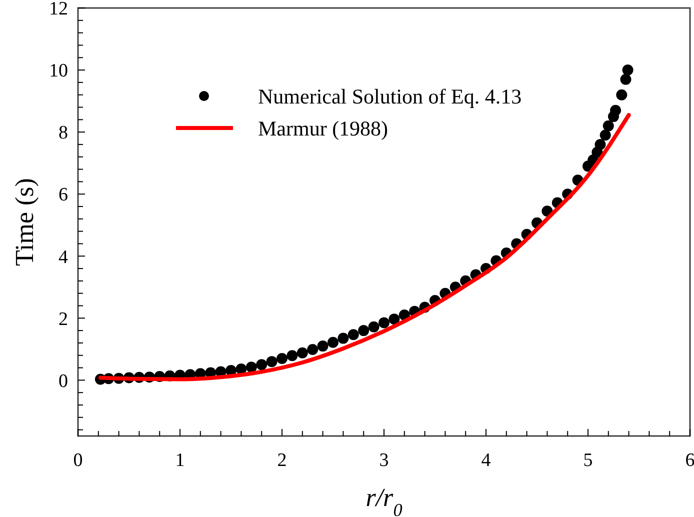  What do you see at coordinates (180, 460) in the screenshot?
I see `x-tick-label: 1` at bounding box center [180, 460].